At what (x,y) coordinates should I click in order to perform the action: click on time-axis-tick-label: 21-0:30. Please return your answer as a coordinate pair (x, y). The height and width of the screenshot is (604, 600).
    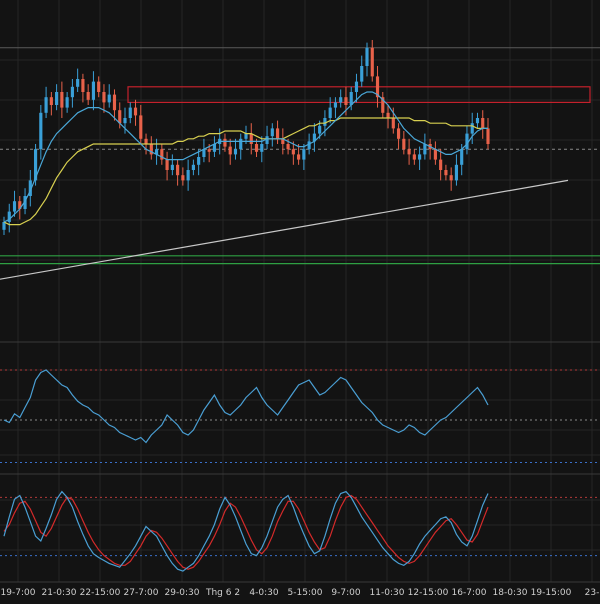
    Looking at the image, I should click on (59, 593).